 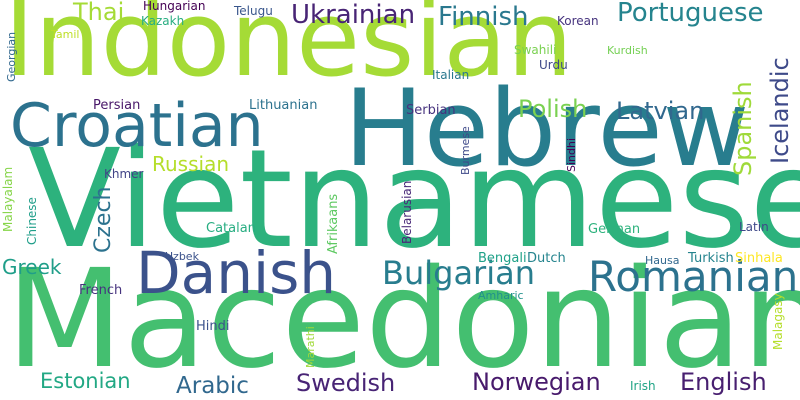 What do you see at coordinates (101, 290) in the screenshot?
I see `word-french: French` at bounding box center [101, 290].